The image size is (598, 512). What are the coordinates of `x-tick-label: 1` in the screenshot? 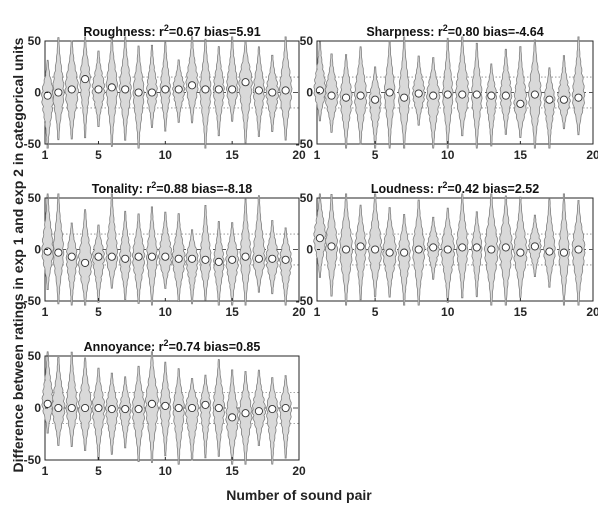 It's located at (45, 155).